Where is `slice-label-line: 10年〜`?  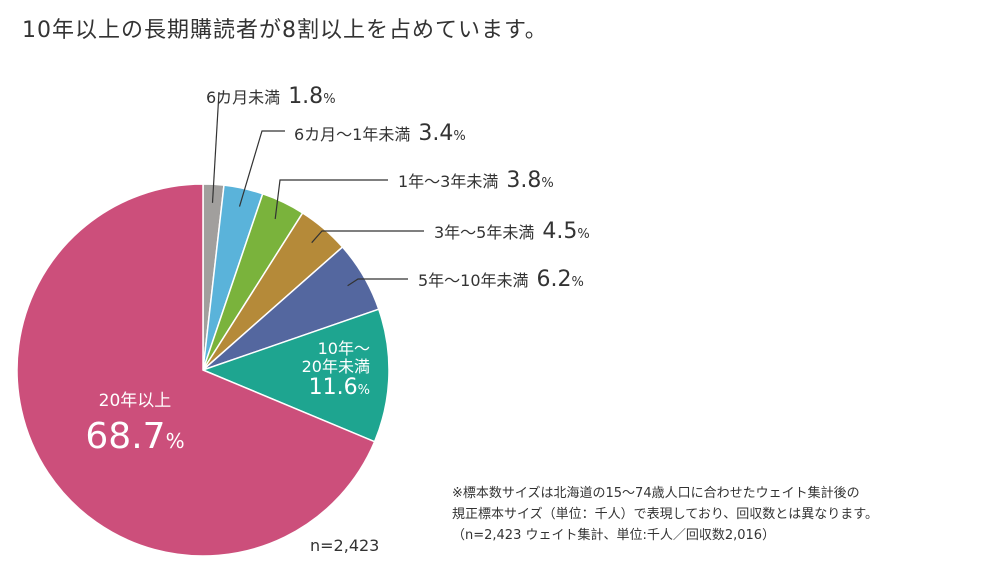 slice-label-line: 10年〜 is located at coordinates (343, 348).